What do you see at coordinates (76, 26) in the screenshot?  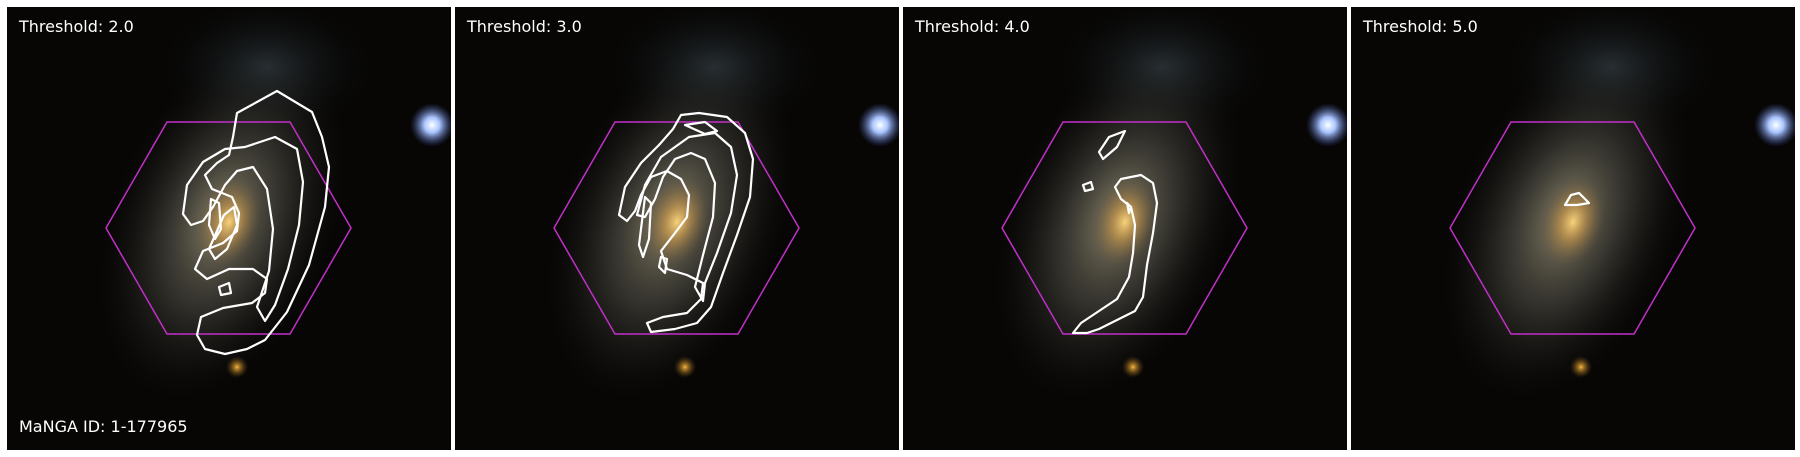 I see `threshold-label: Threshold: 2.0` at bounding box center [76, 26].